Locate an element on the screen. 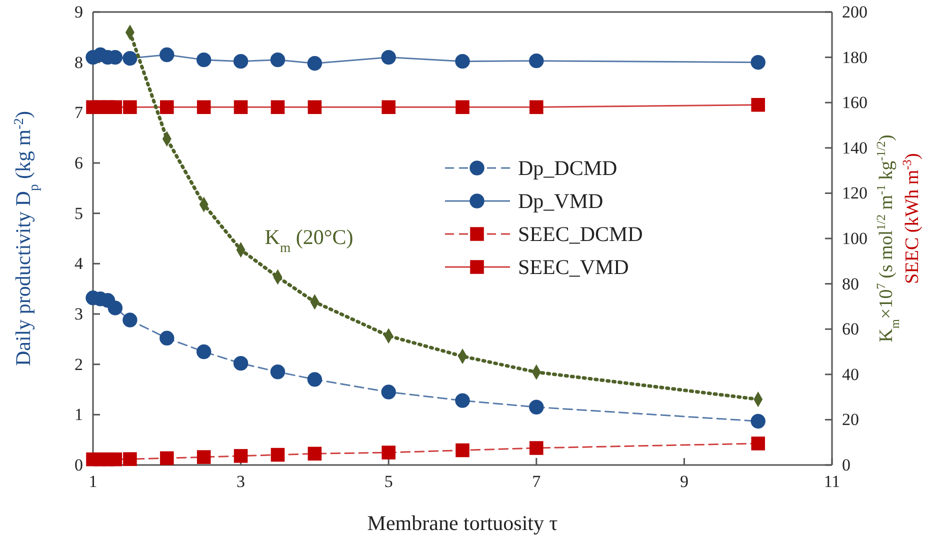 The image size is (931, 541). y-tick-label: 9 is located at coordinates (78, 12).